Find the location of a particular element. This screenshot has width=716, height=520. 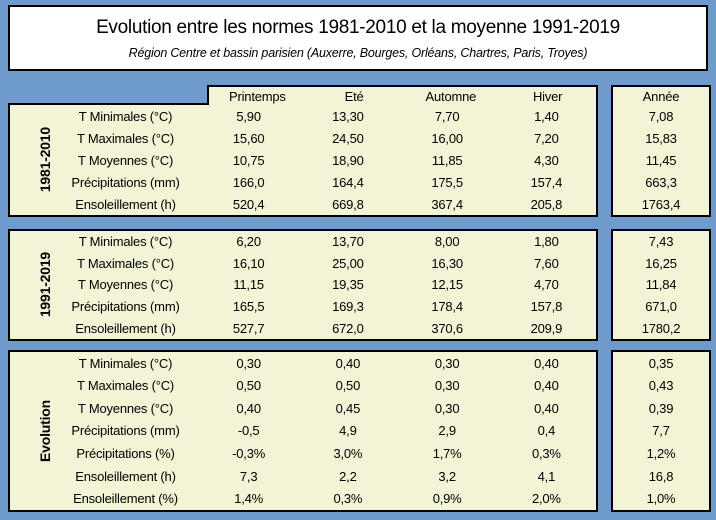

cell-value: 7,7 is located at coordinates (661, 431).